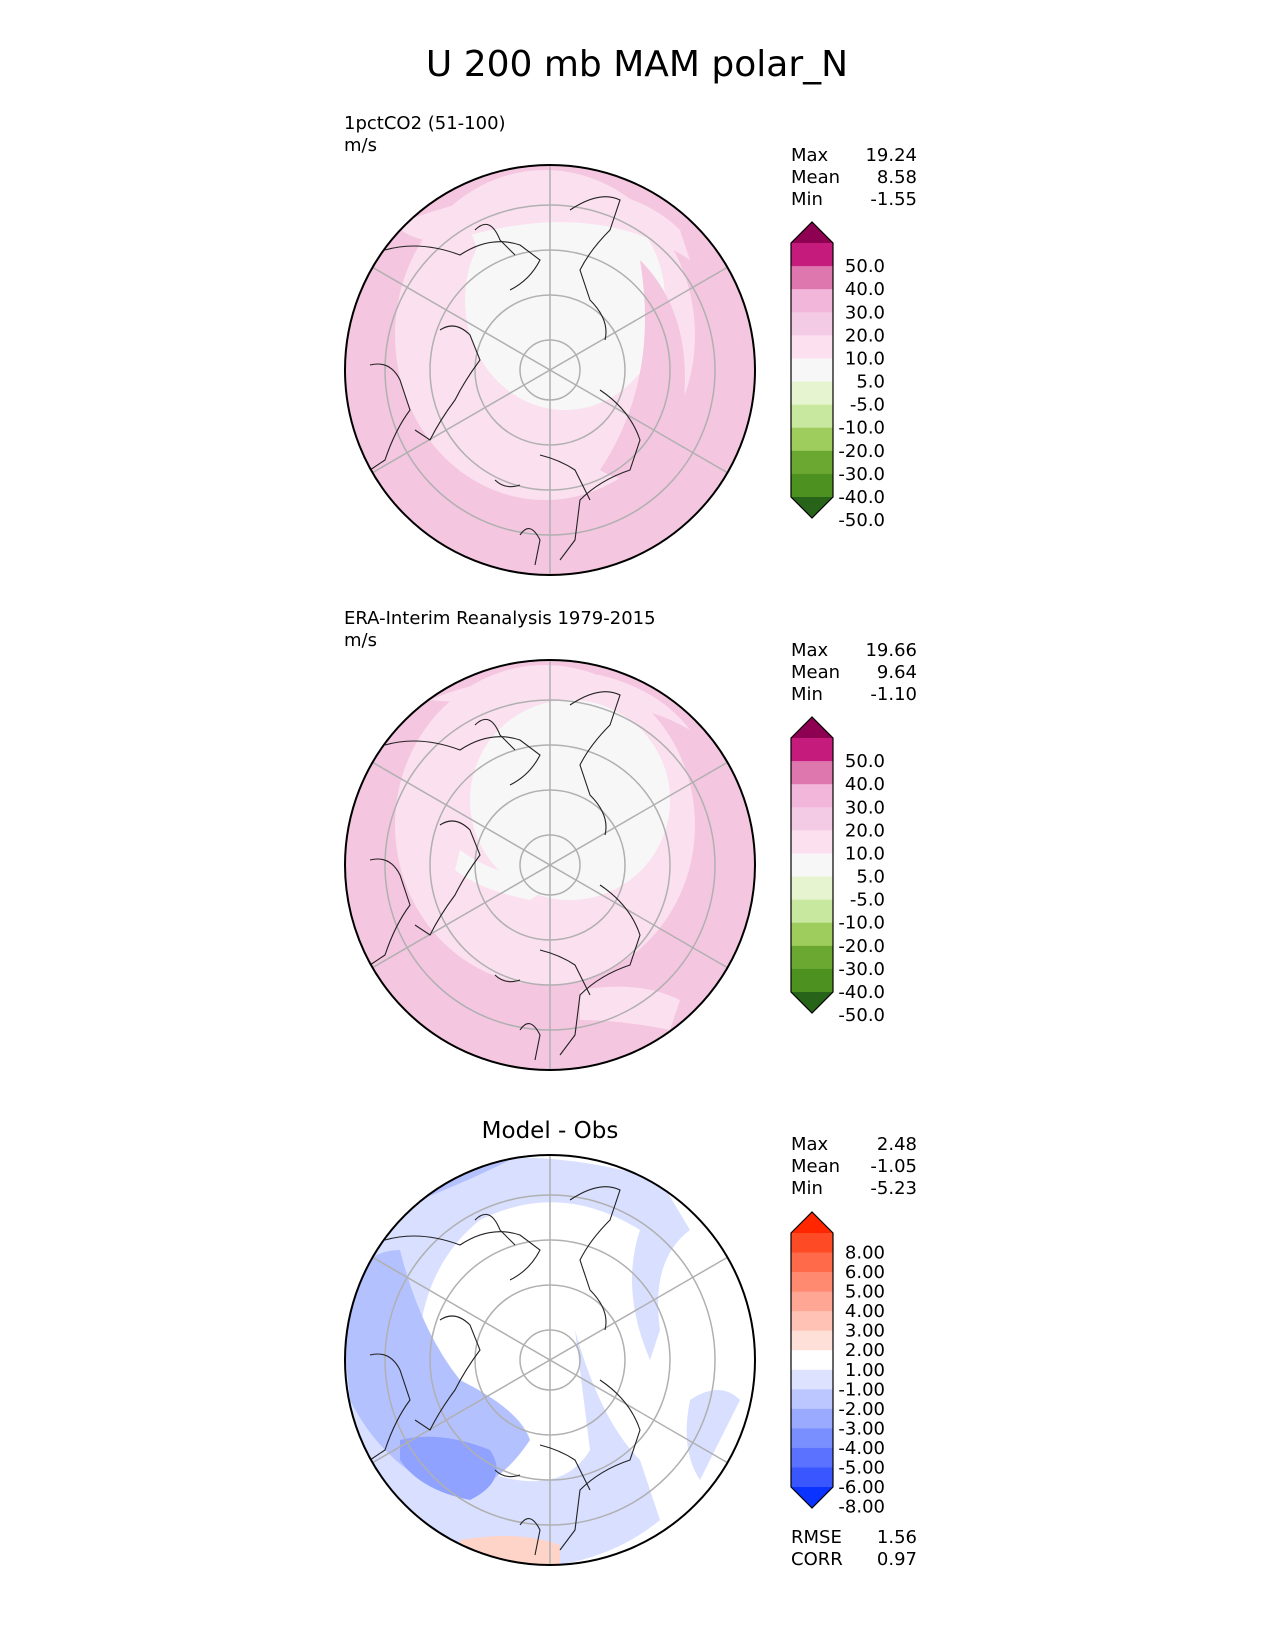 Image resolution: width=1275 pixels, height=1650 pixels. What do you see at coordinates (865, 312) in the screenshot?
I see `colorbar-tick-label: 30.0` at bounding box center [865, 312].